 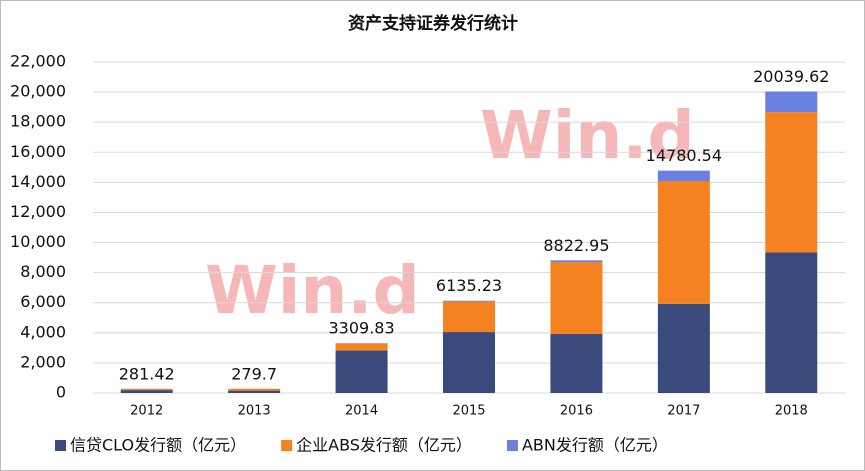 What do you see at coordinates (158, 445) in the screenshot?
I see `legend-label: 信贷CLO发行额（亿元）` at bounding box center [158, 445].